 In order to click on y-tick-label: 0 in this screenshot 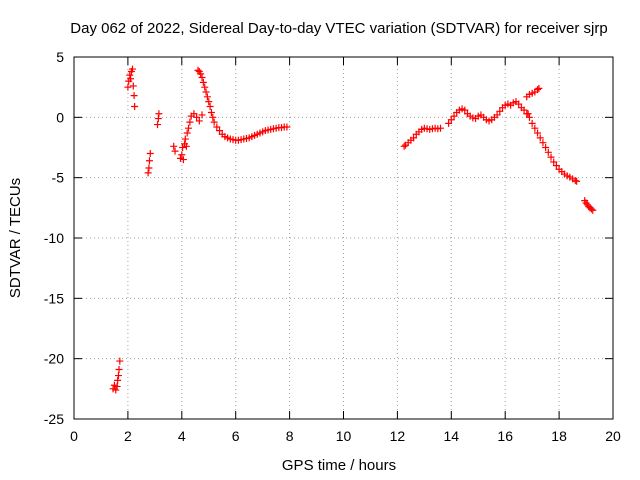, I will do `click(60, 117)`.